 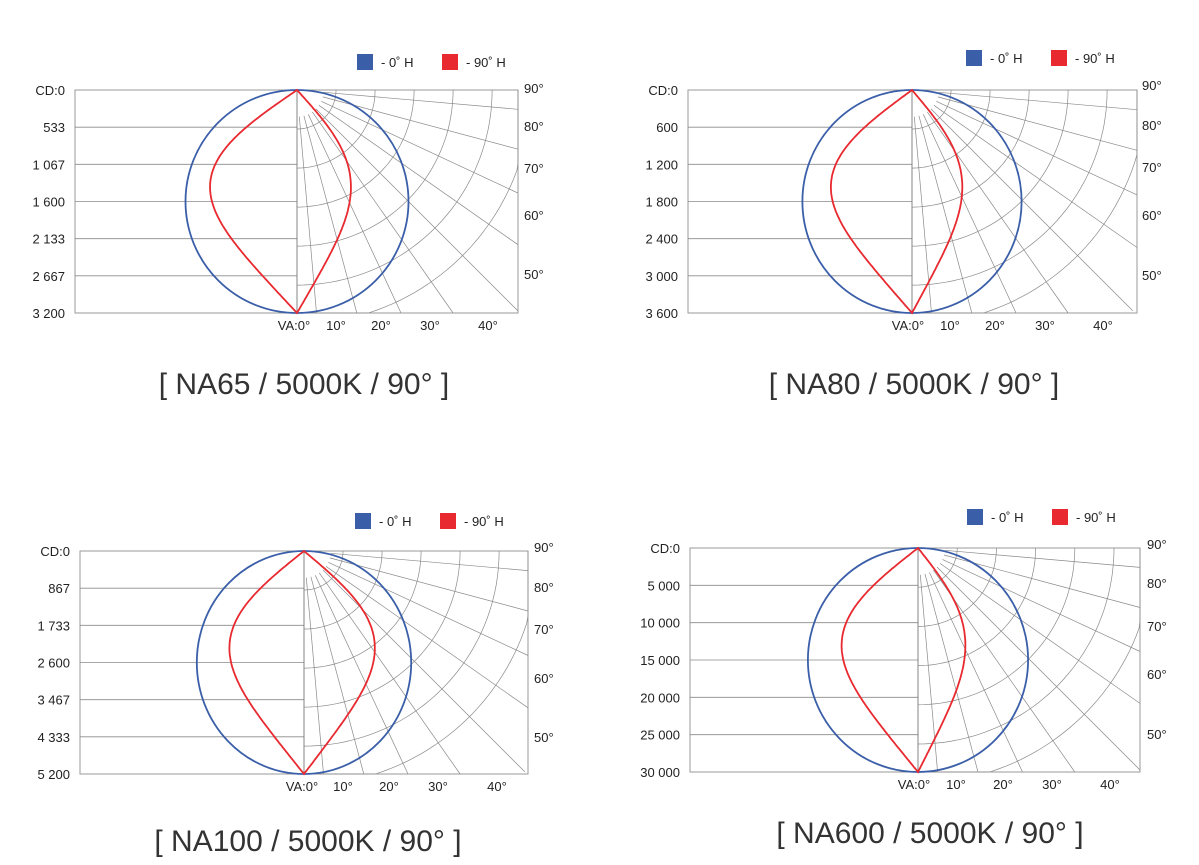 What do you see at coordinates (48, 164) in the screenshot?
I see `cd-tick-label: 1 067` at bounding box center [48, 164].